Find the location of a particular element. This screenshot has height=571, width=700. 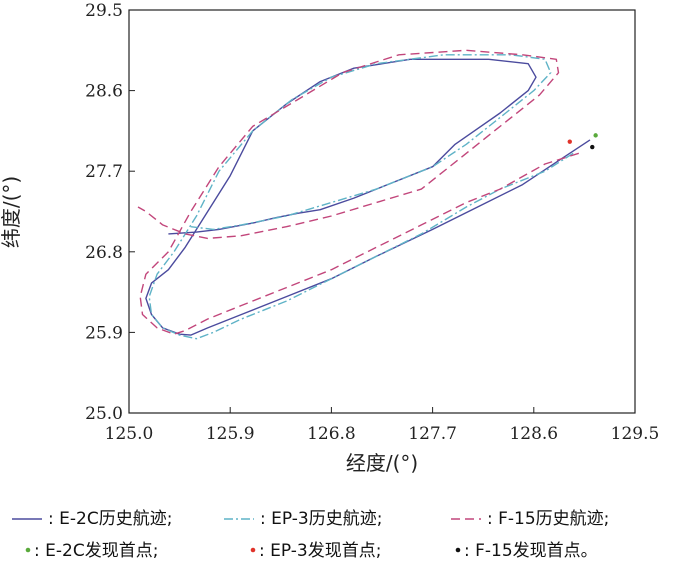

x-tick-label: 126.8 is located at coordinates (331, 434).